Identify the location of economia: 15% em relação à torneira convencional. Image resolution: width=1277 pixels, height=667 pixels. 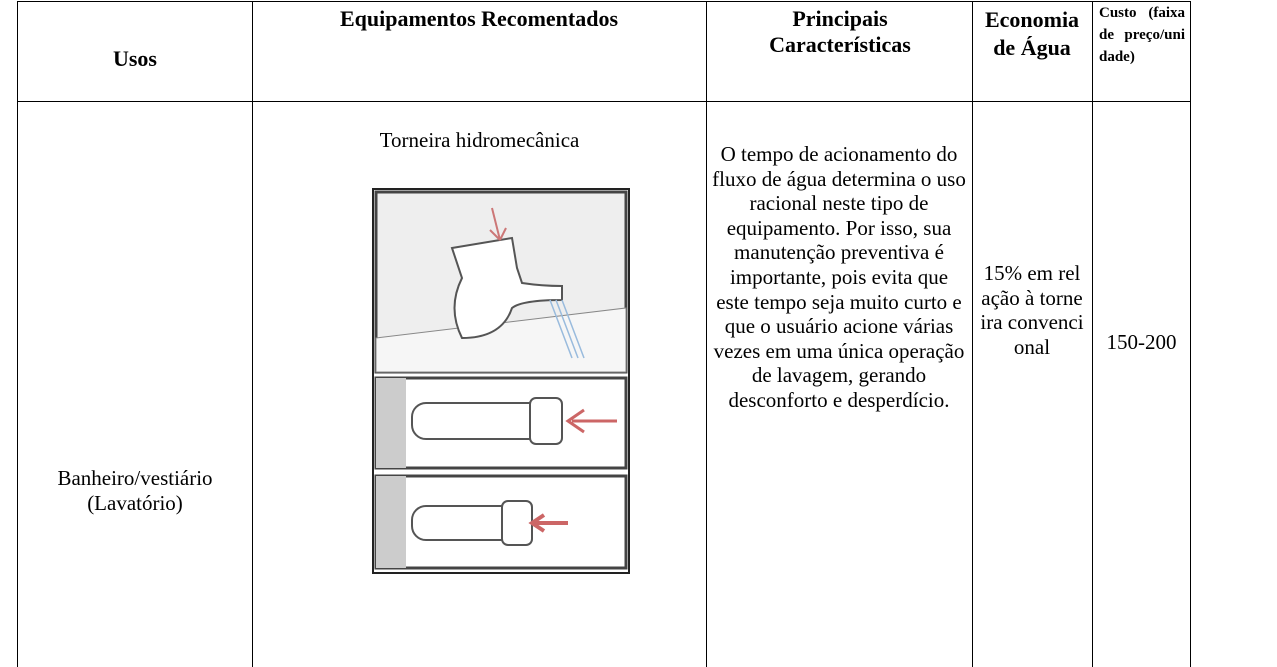
(1032, 310).